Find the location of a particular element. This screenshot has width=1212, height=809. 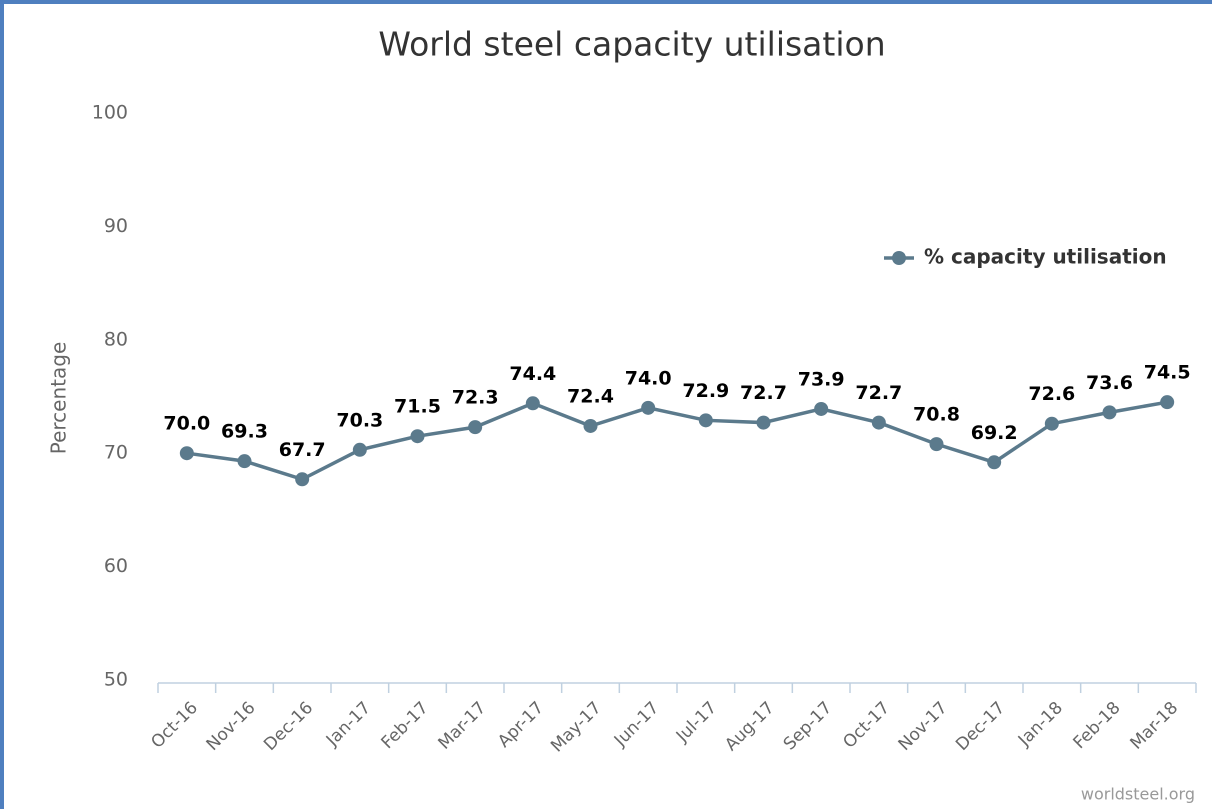

data-label: 70.8 is located at coordinates (936, 415).